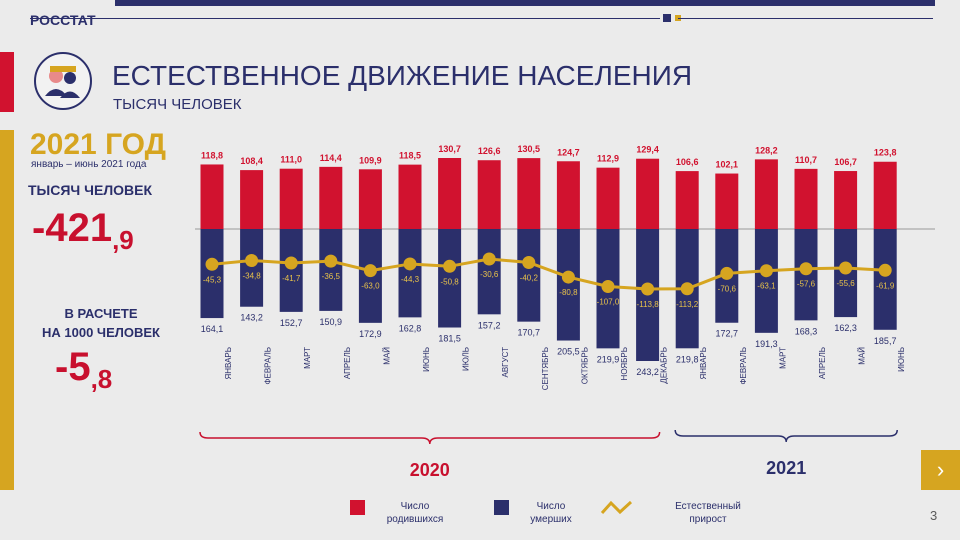  Describe the element at coordinates (529, 149) in the screenshot. I see `births-value-label: 130,5` at that location.